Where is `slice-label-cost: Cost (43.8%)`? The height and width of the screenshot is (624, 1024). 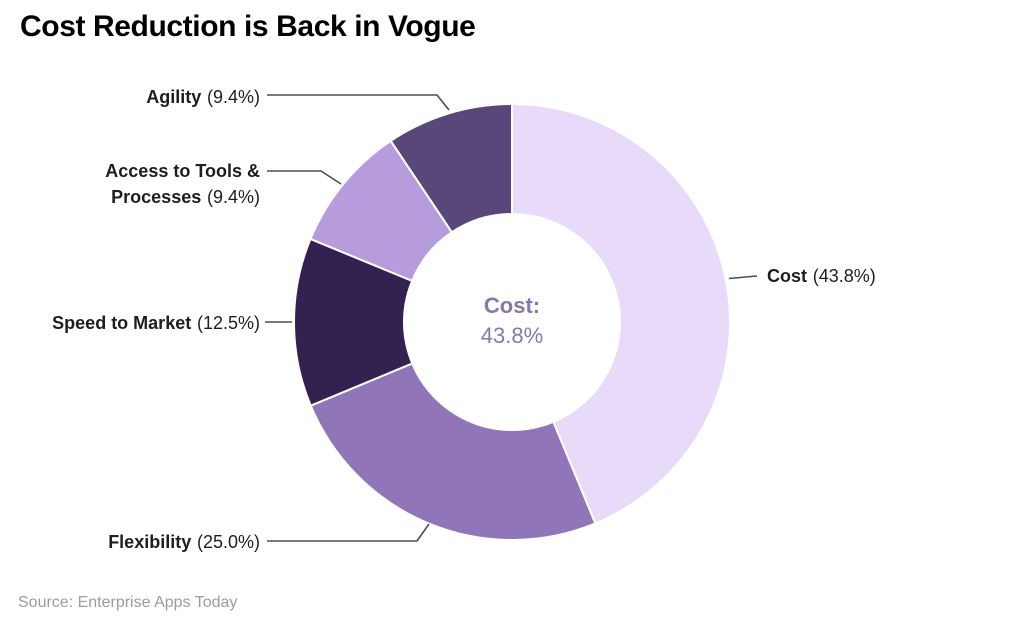
slice-label-cost: Cost (43.8%) is located at coordinates (821, 276).